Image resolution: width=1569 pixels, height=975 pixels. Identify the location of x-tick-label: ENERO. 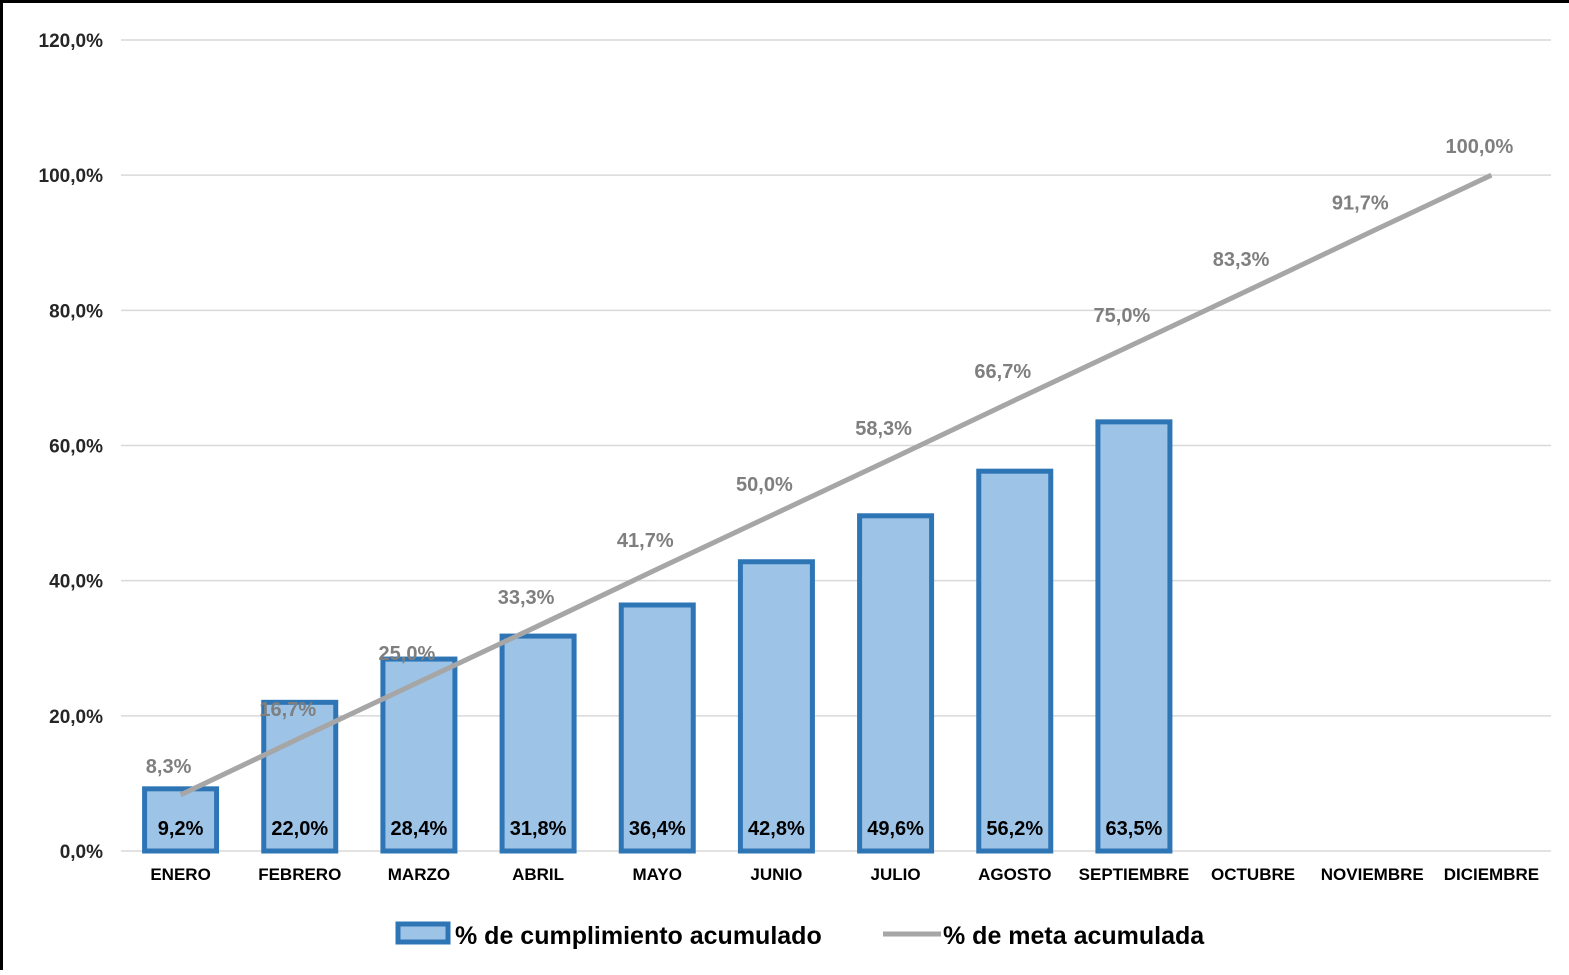
(180, 874).